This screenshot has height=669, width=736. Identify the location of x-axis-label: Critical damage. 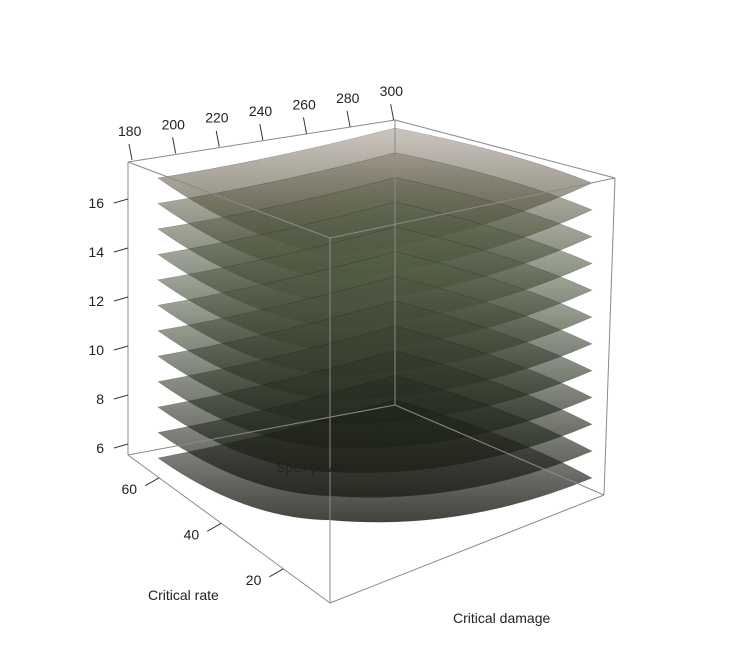
(501, 618).